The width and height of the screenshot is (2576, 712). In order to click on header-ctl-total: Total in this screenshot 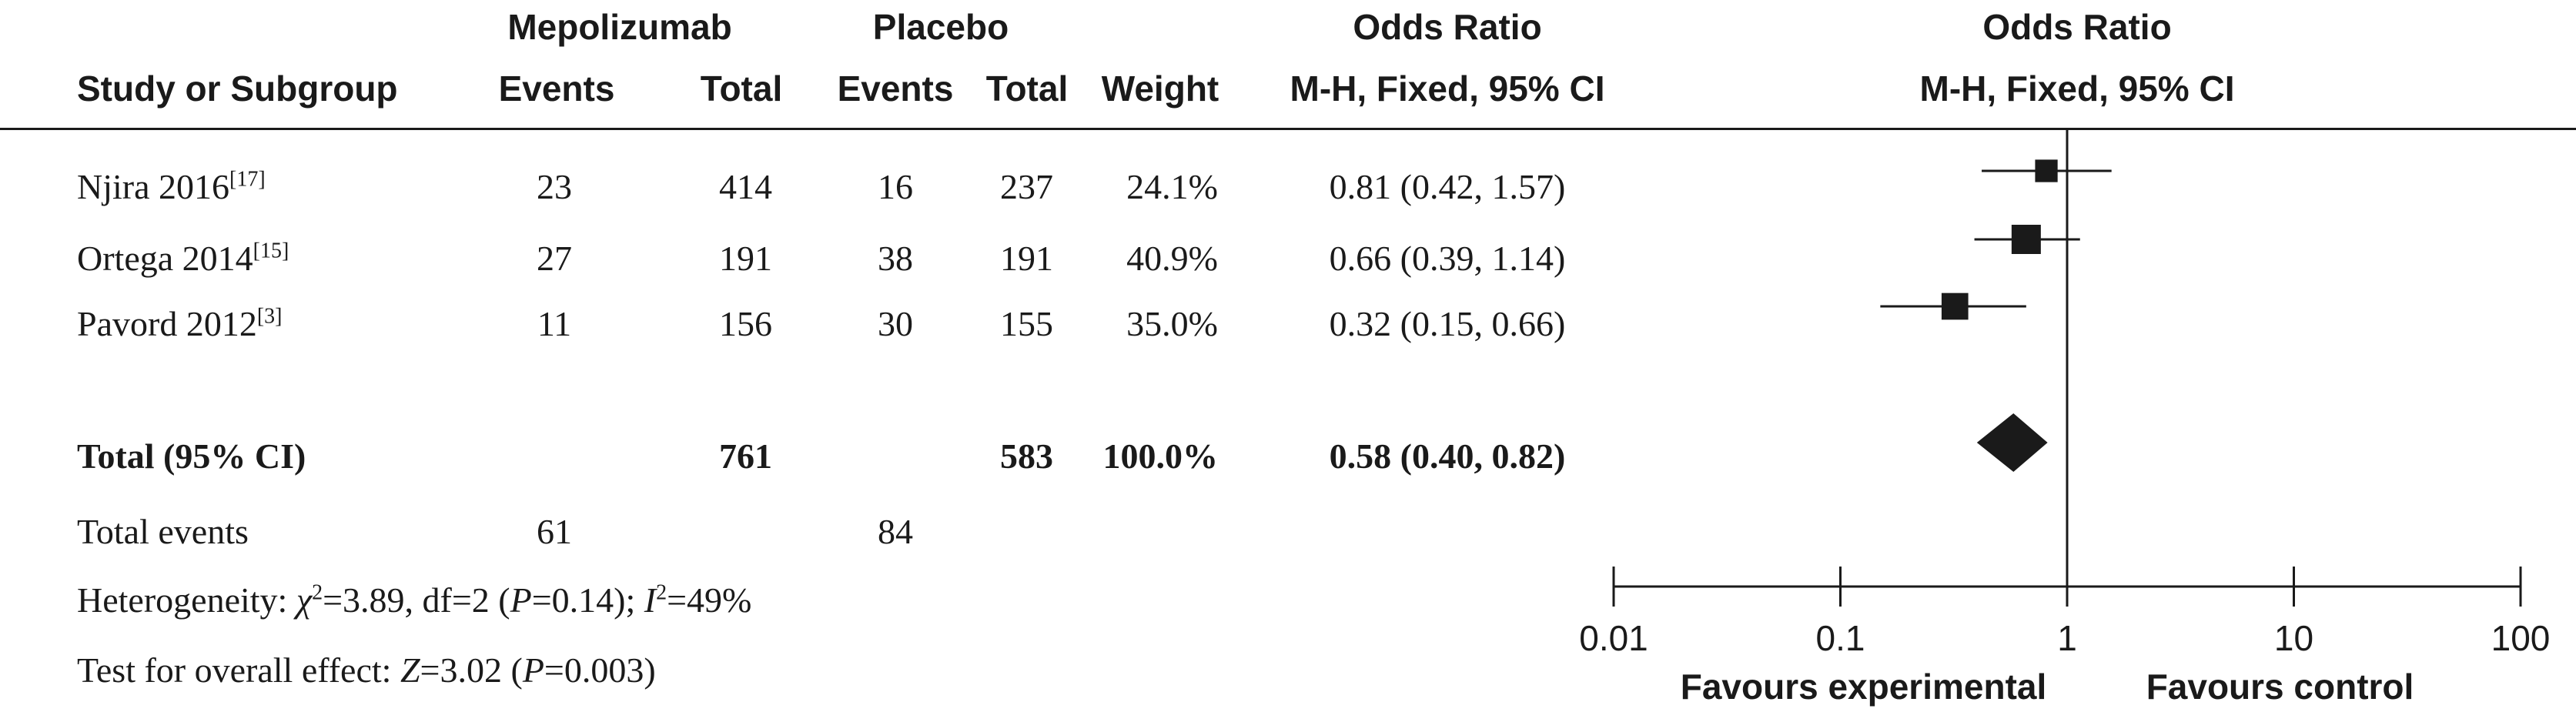, I will do `click(1027, 89)`.